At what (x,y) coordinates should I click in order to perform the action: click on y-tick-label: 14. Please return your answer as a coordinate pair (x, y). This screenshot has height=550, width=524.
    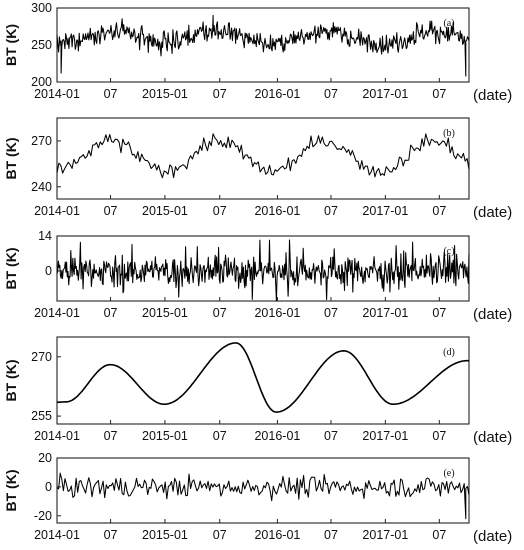
    Looking at the image, I should click on (45, 236).